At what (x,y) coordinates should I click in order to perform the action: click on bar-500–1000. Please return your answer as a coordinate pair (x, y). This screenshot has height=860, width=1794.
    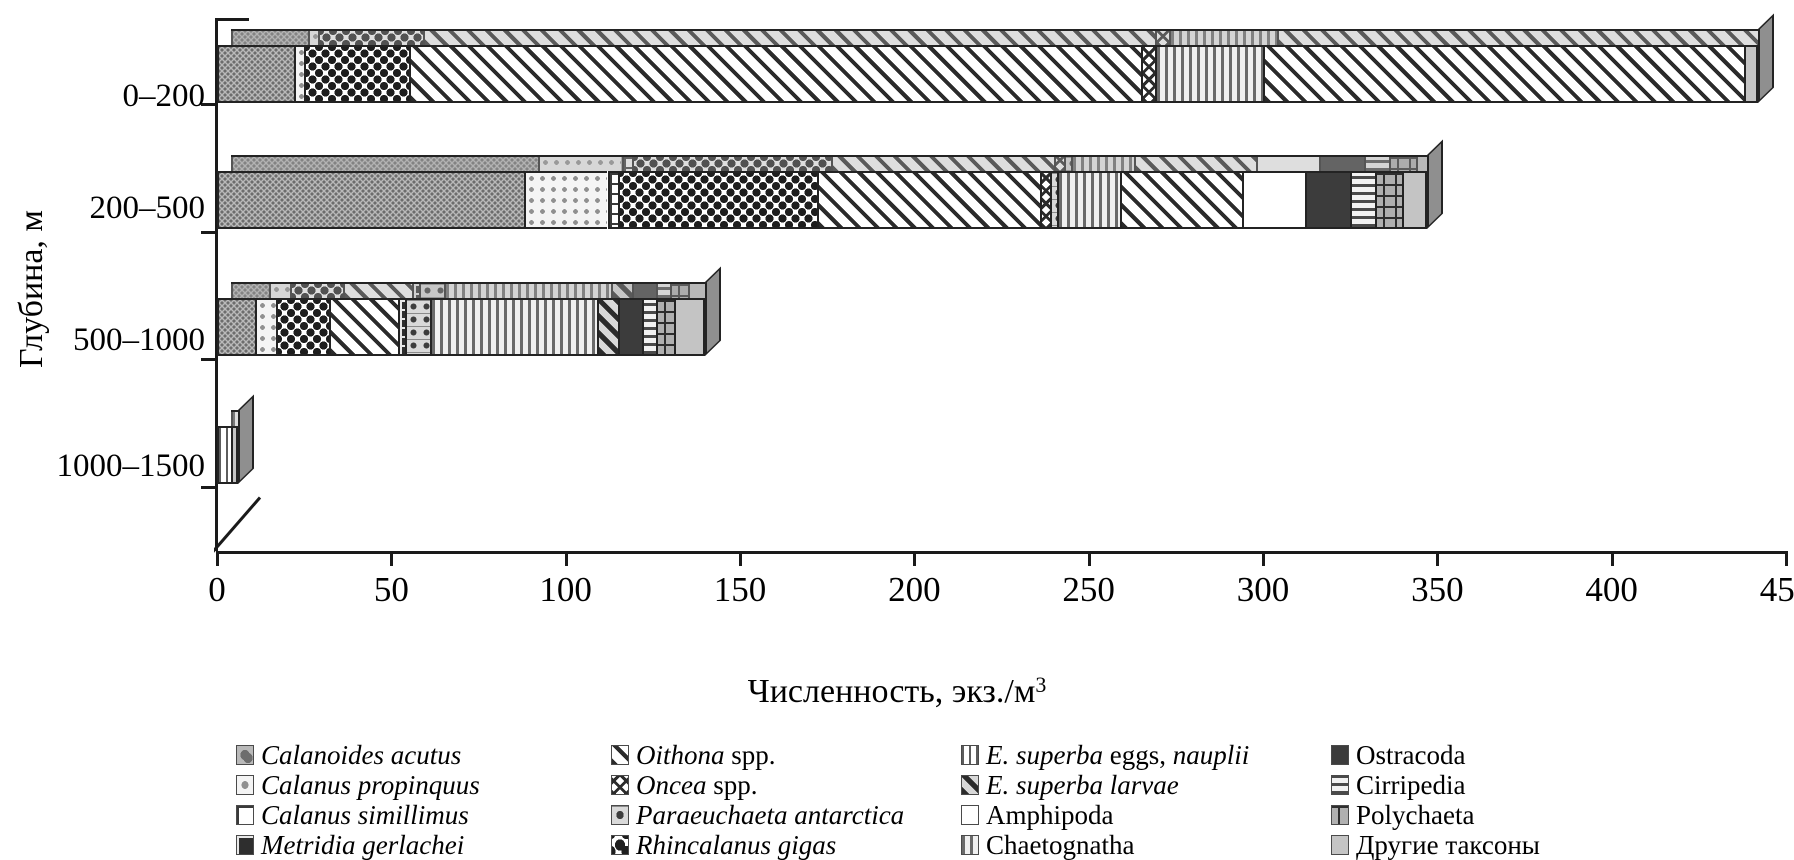
    Looking at the image, I should click on (470, 311).